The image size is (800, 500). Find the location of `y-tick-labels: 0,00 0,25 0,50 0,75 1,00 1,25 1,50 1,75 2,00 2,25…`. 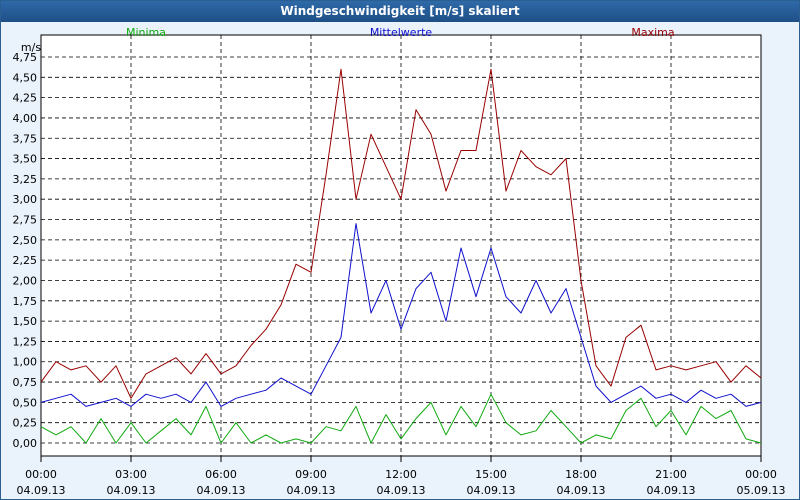

y-tick-labels: 0,00 0,25 0,50 0,75 1,00 1,25 1,50 1,75 2,00 2,25… is located at coordinates (25, 250).